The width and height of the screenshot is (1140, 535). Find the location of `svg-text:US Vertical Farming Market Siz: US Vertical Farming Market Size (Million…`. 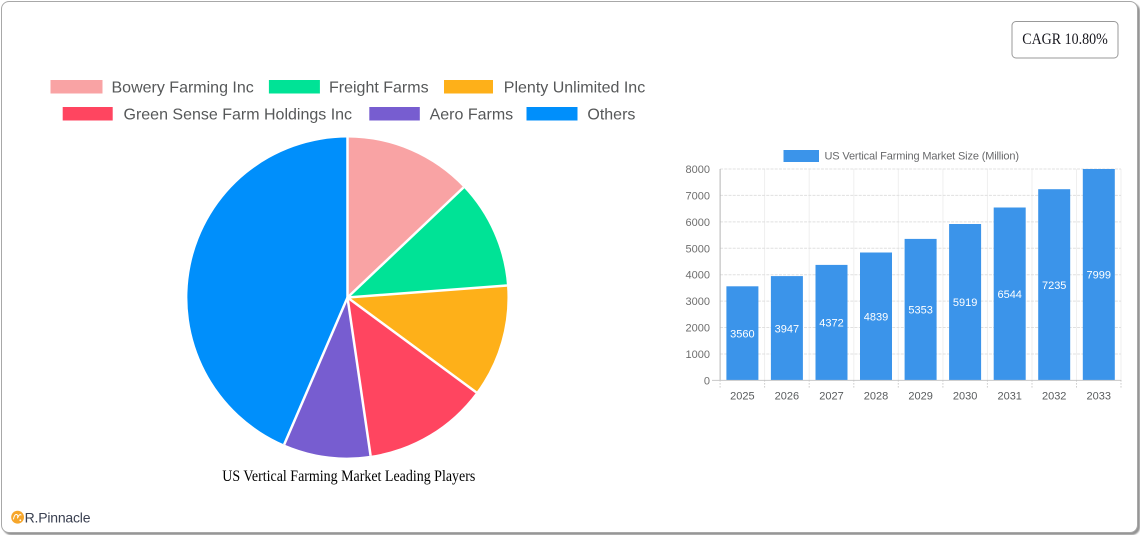

svg-text:US Vertical Farming Market Siz: US Vertical Farming Market Size (Million… is located at coordinates (922, 156).